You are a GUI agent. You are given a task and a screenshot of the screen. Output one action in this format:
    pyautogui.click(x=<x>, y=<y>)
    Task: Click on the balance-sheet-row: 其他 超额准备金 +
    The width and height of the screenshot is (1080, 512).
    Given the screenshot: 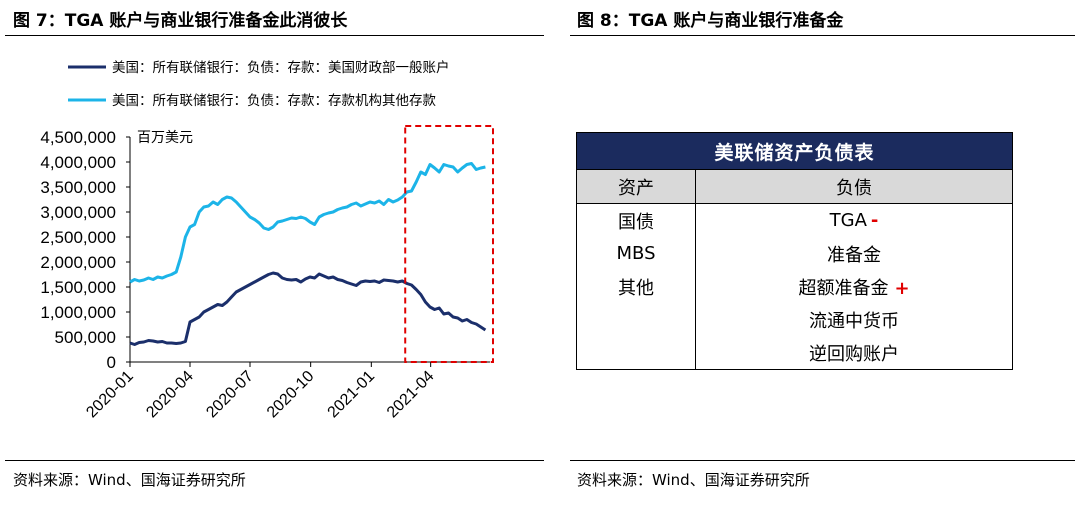 What is the action you would take?
    pyautogui.click(x=794, y=286)
    